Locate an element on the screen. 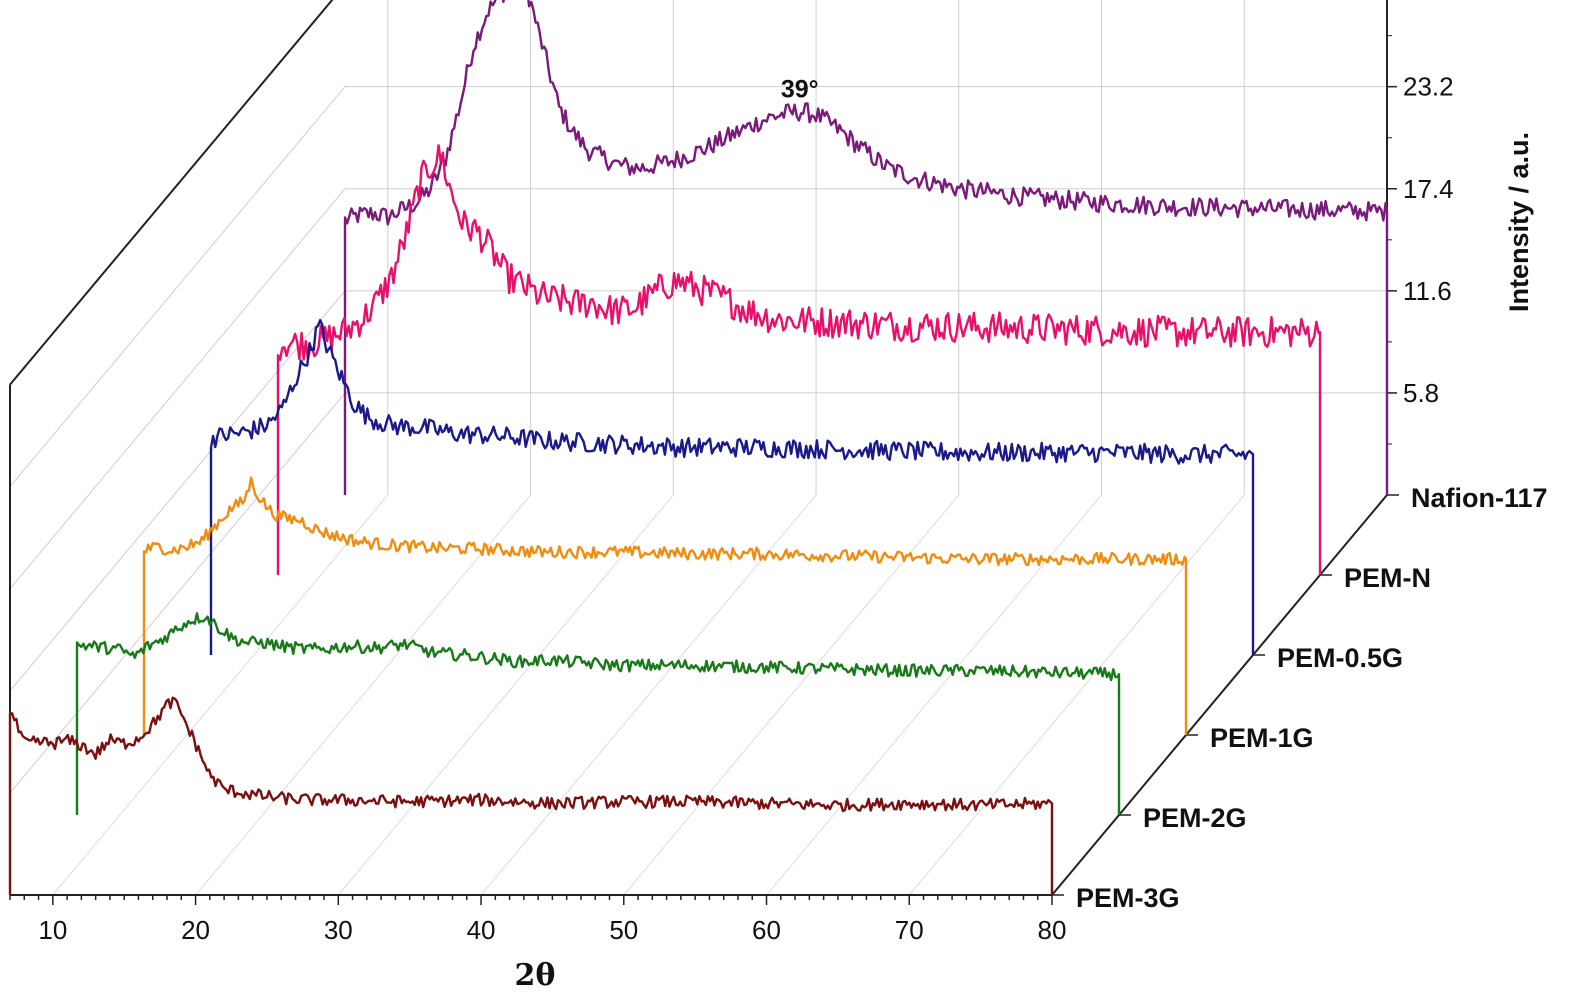  series-line-pem-3g is located at coordinates (531, 795).